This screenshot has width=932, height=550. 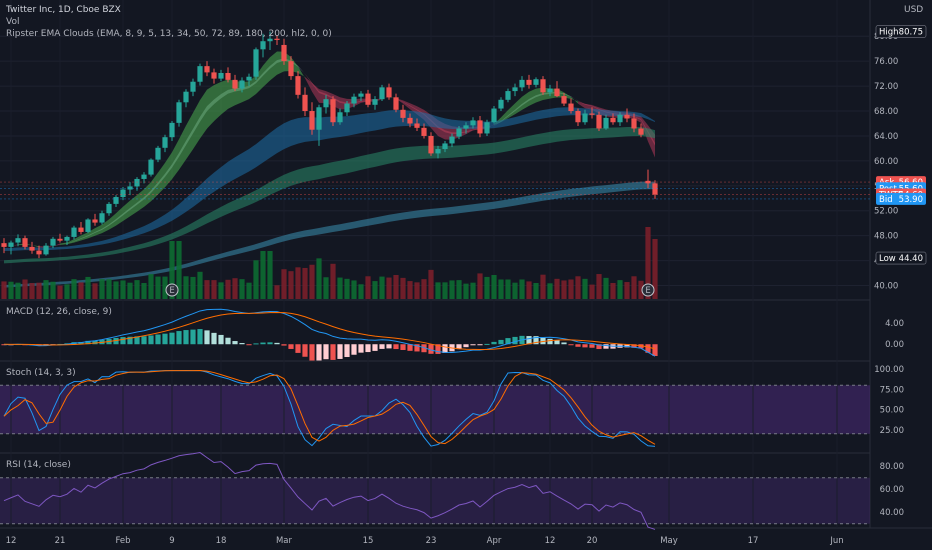 What do you see at coordinates (901, 31) in the screenshot?
I see `price-badge: High 80.75` at bounding box center [901, 31].